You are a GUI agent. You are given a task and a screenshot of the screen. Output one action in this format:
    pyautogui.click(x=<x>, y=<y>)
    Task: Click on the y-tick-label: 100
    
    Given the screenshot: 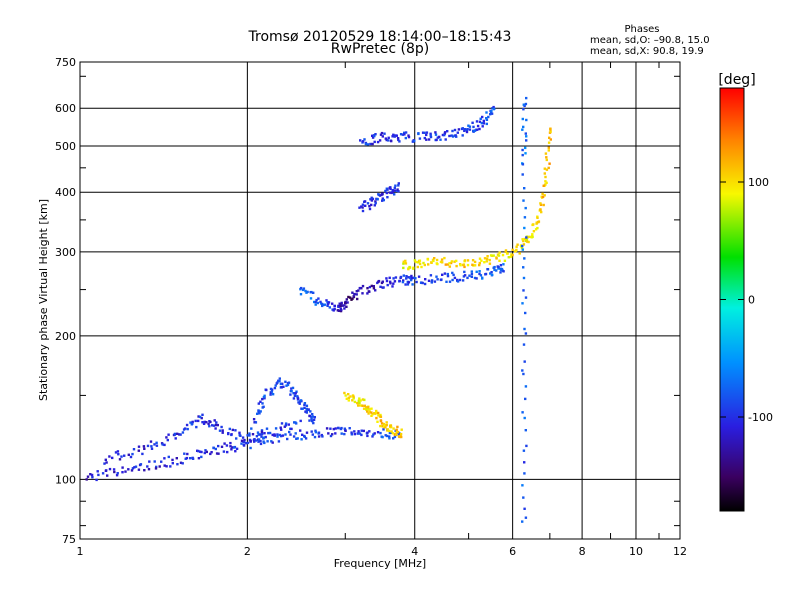 What is the action you would take?
    pyautogui.click(x=65, y=479)
    